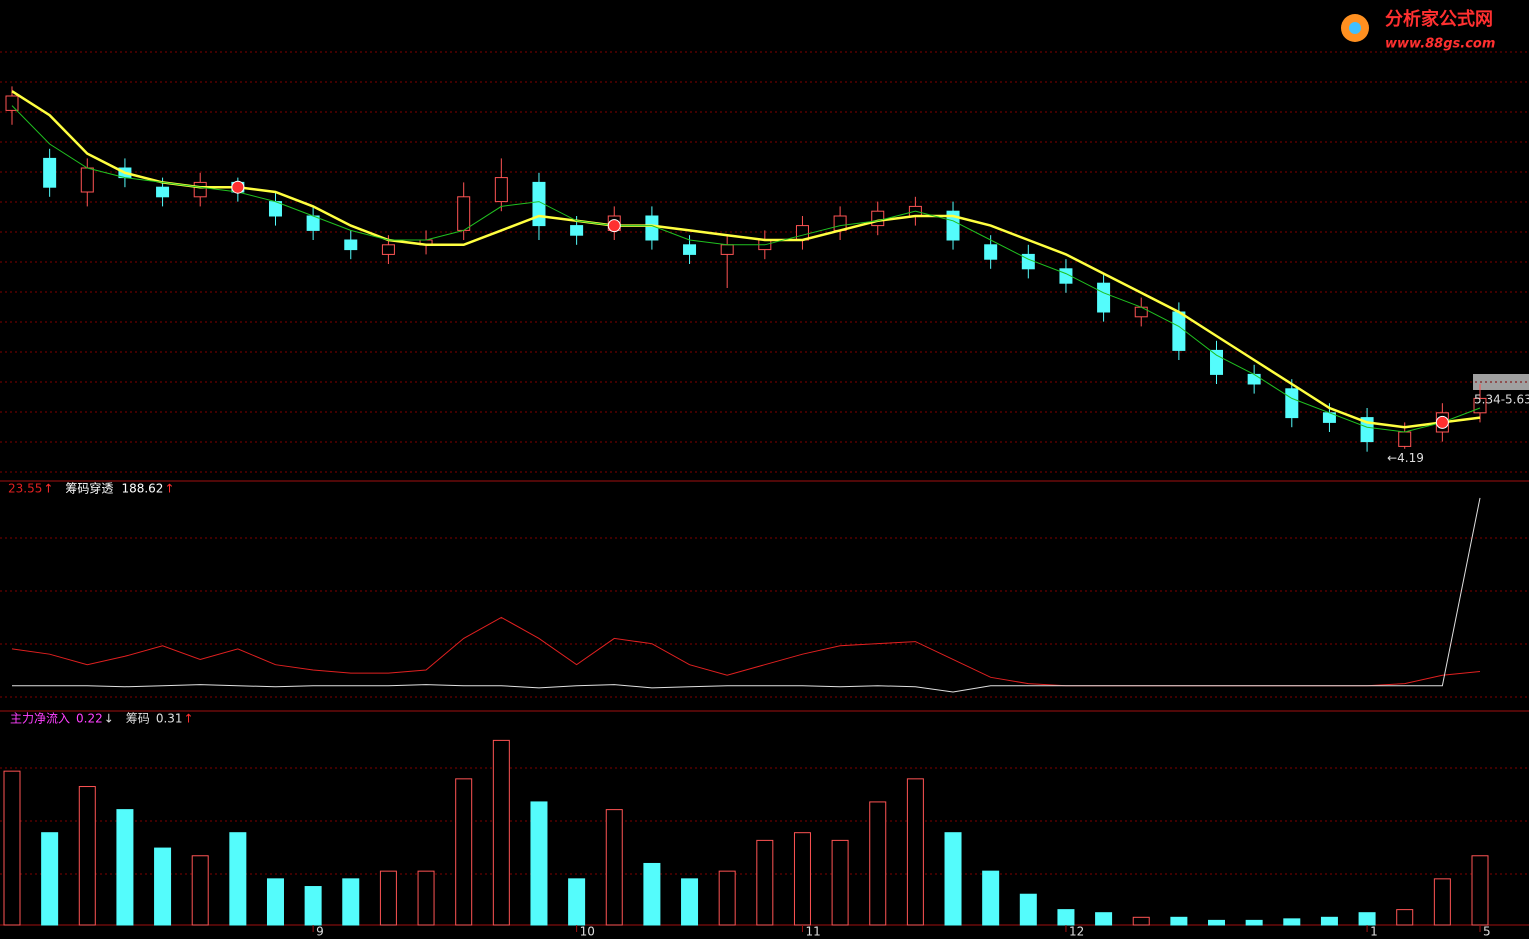 The width and height of the screenshot is (1529, 939). Describe the element at coordinates (1374, 932) in the screenshot. I see `x-tick-label: 1` at that location.